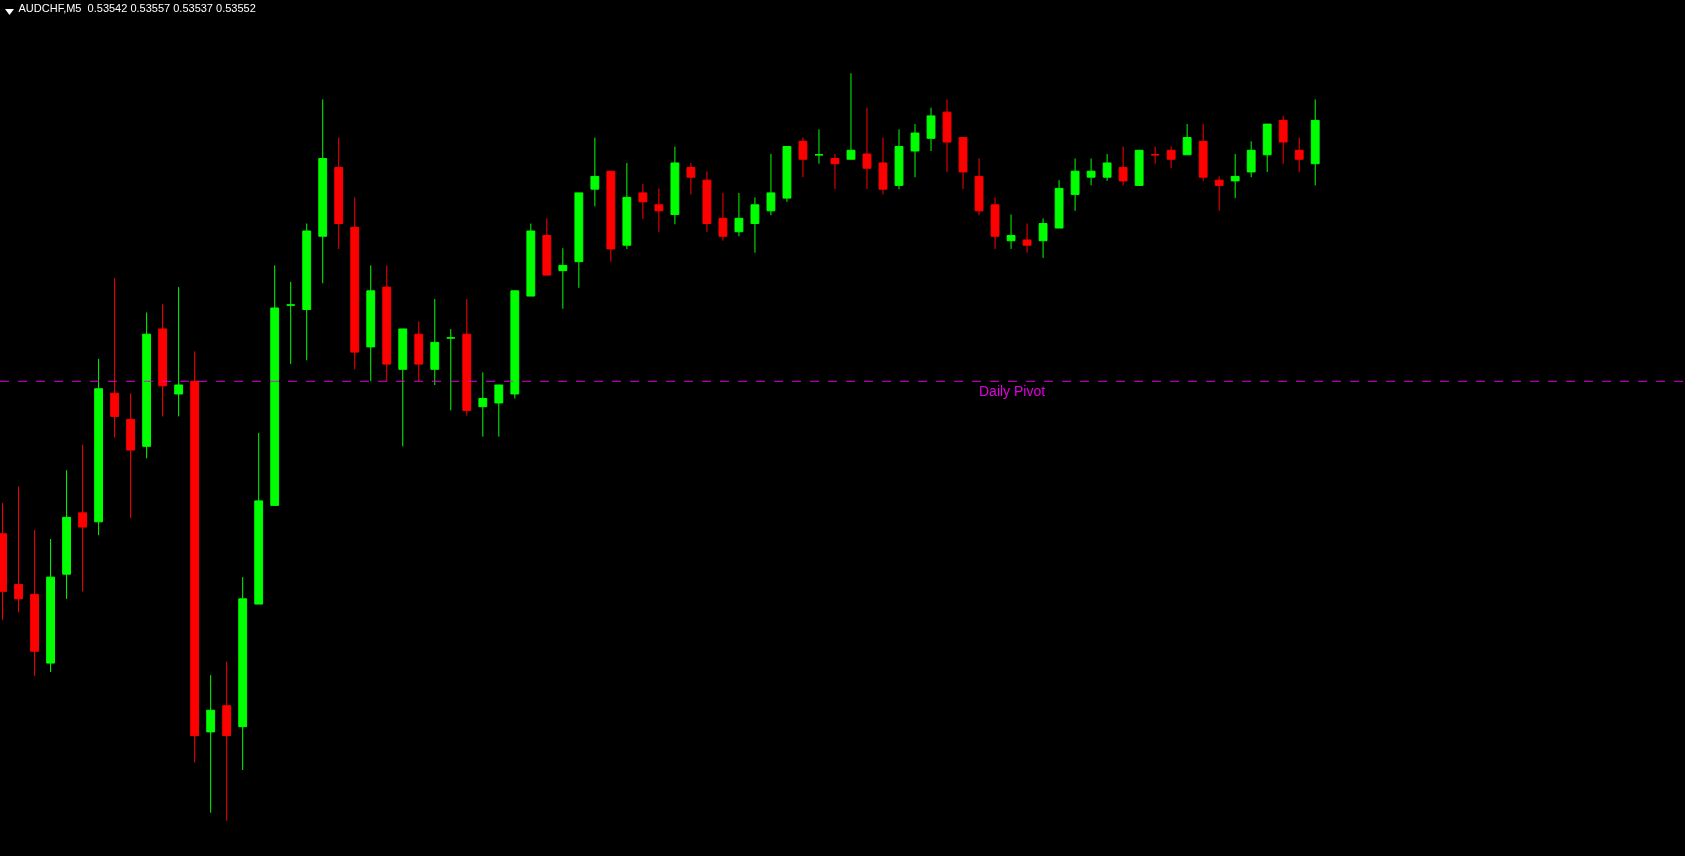  Describe the element at coordinates (137, 7) in the screenshot. I see `chart-title: AUDCHF,M5 0.53542 0.53557 0.53537 0.53552` at that location.